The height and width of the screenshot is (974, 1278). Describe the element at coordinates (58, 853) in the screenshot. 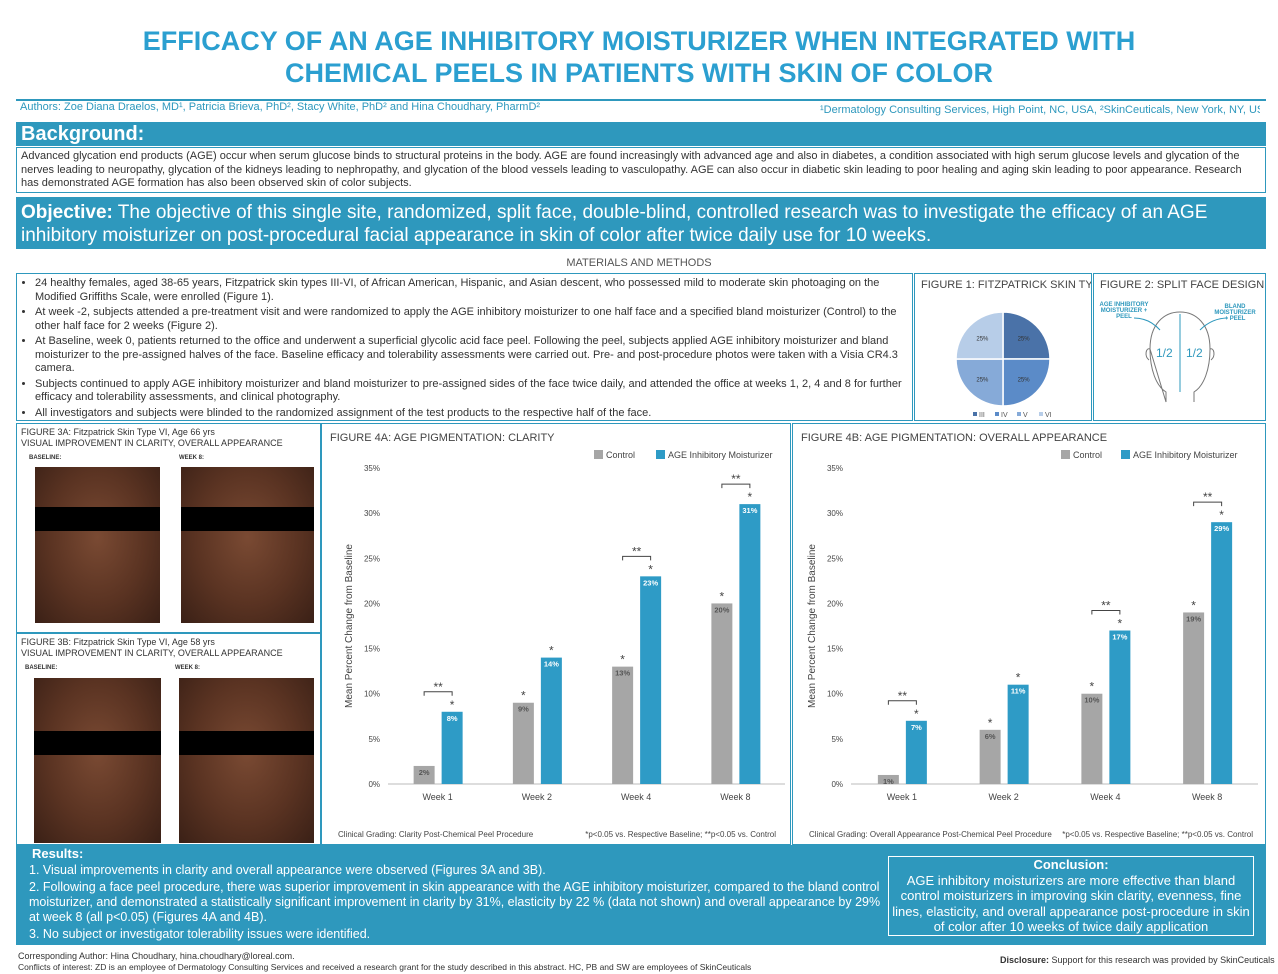

I see `results-heading: Results:` at that location.